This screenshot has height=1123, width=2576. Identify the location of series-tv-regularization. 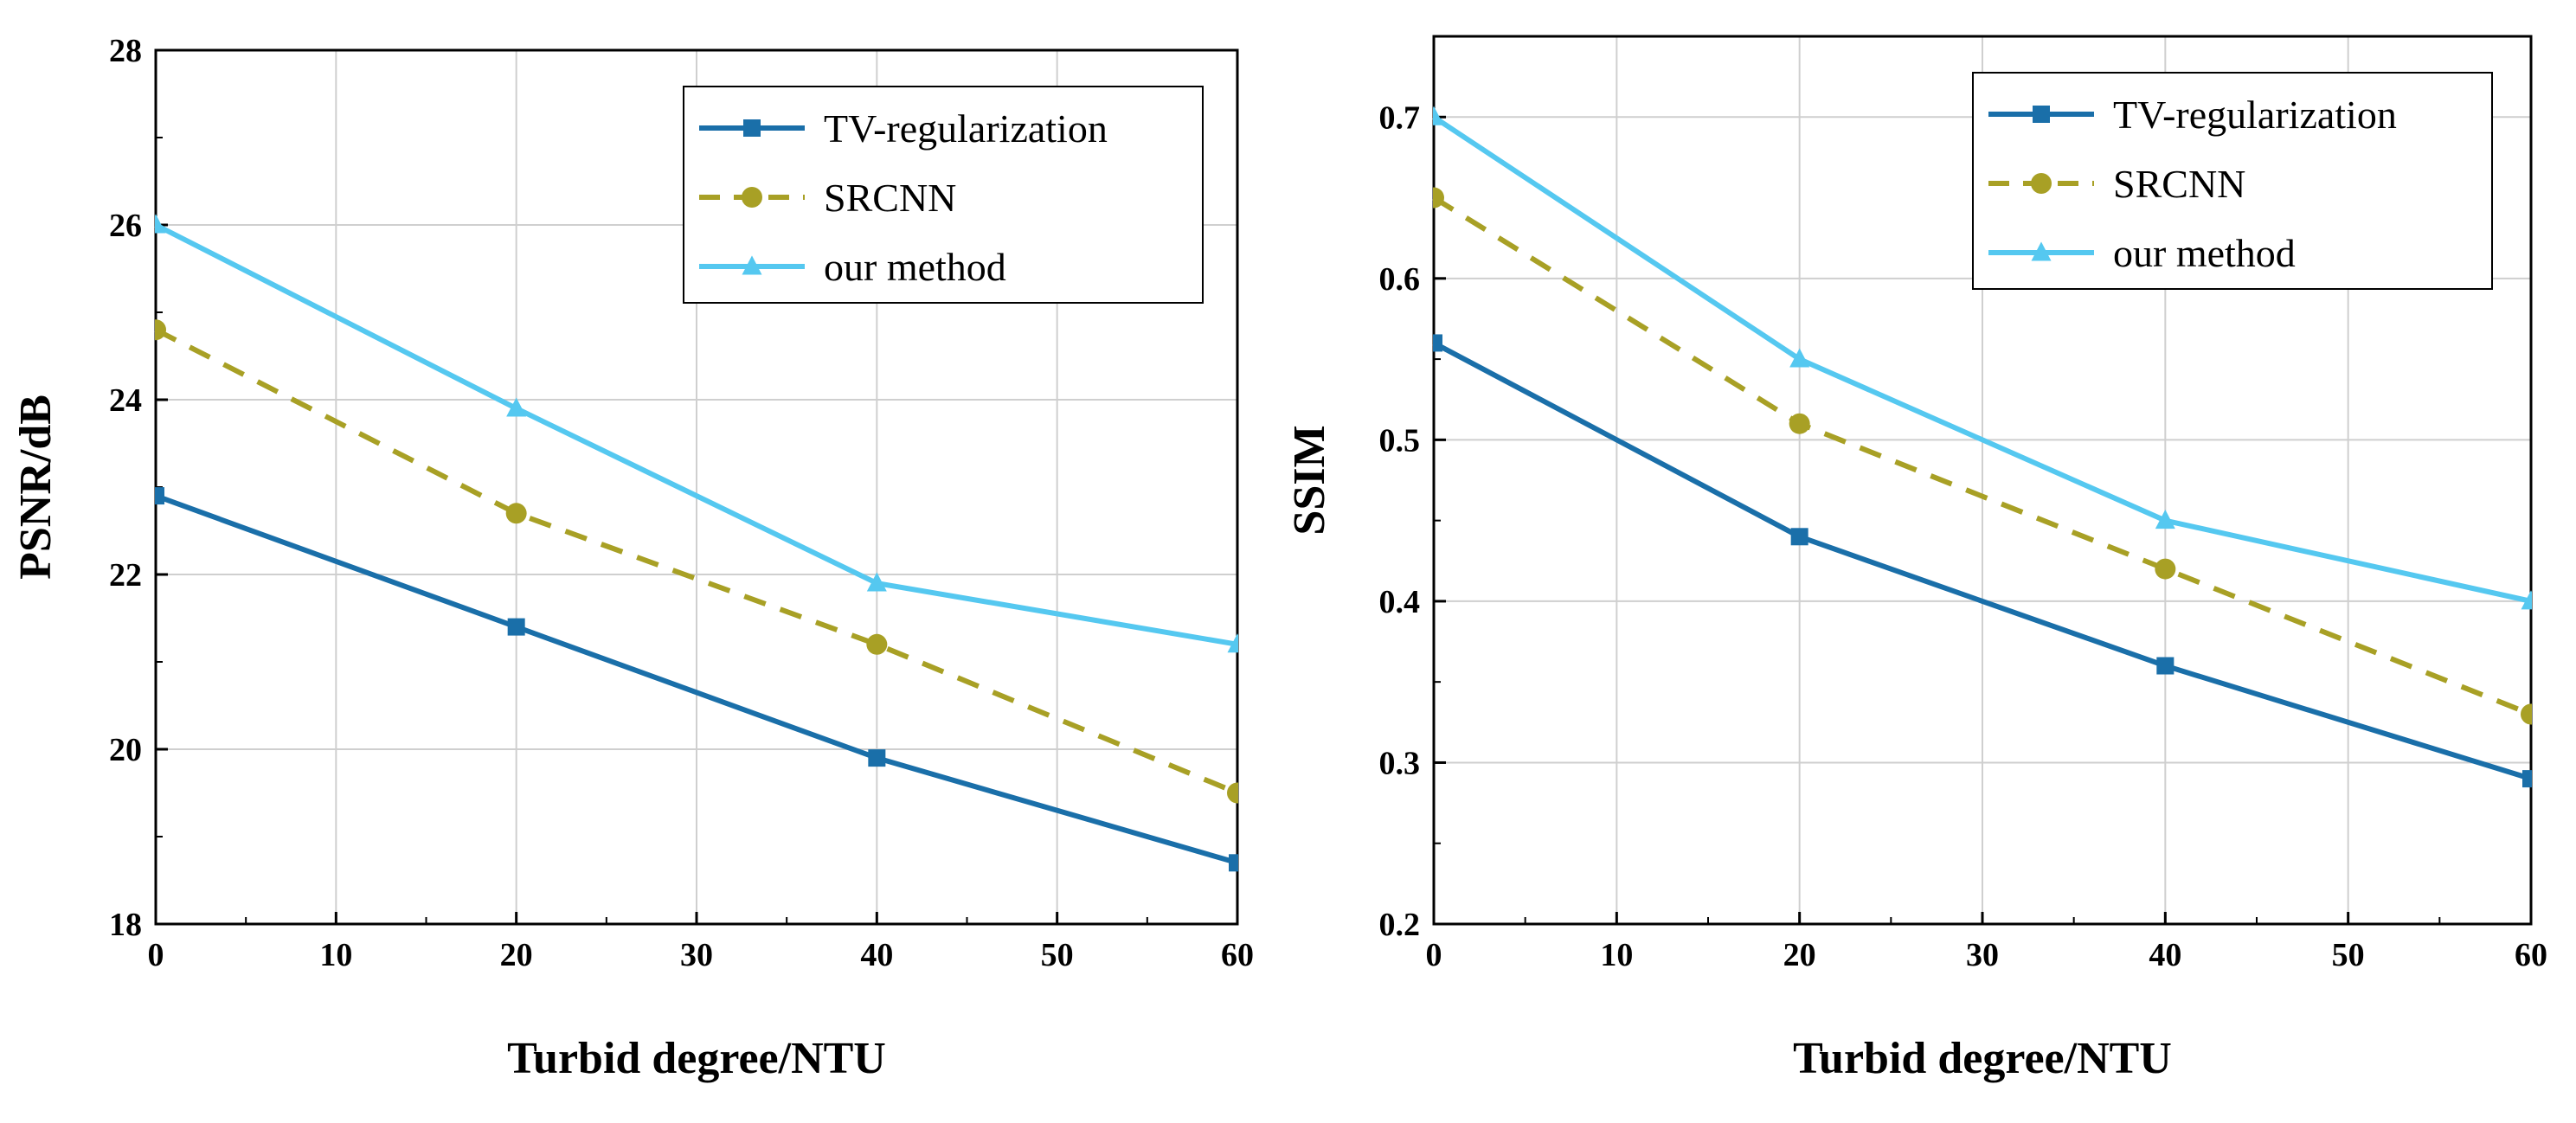
(696, 679).